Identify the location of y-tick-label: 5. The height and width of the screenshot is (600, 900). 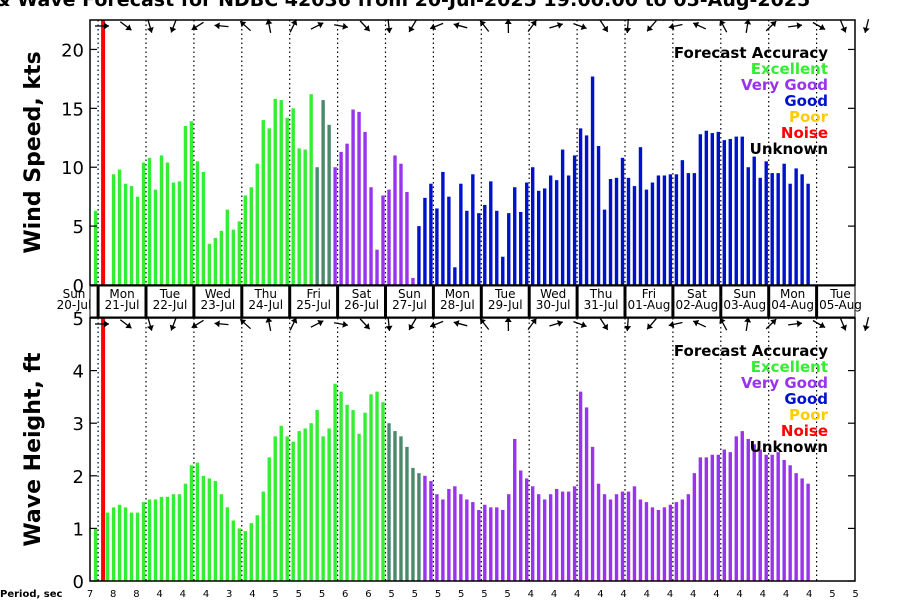
(78, 319).